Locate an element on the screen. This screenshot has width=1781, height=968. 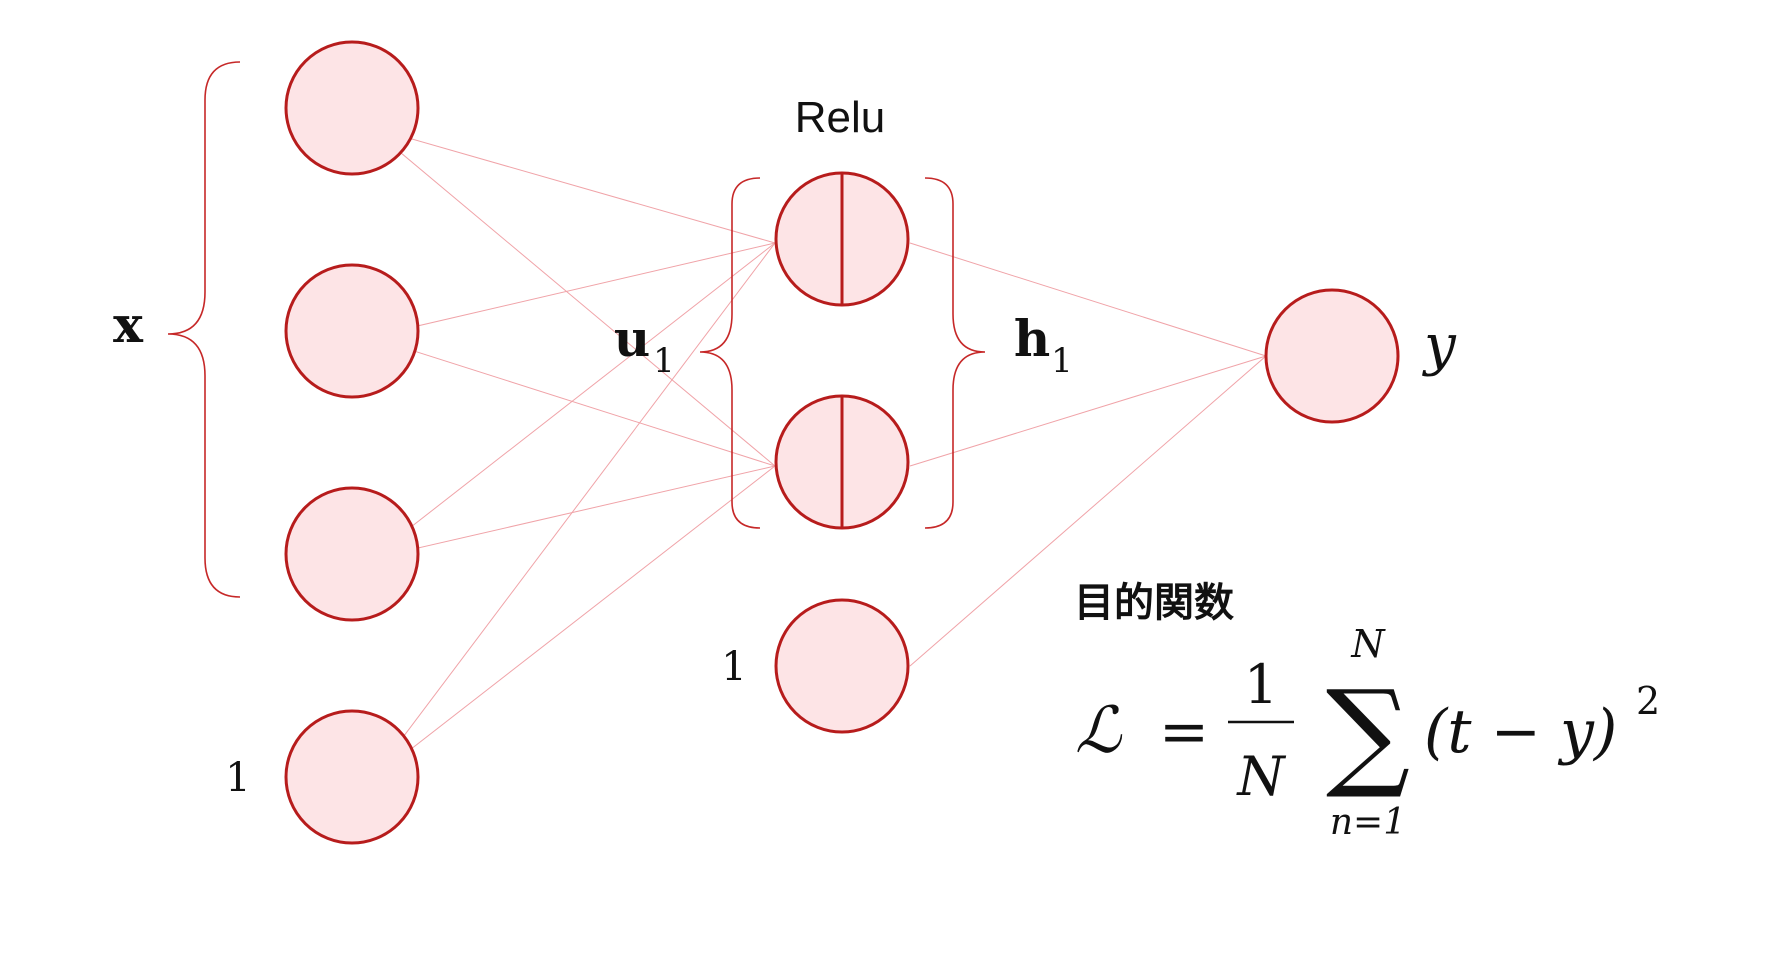
hidden-bias-label: 1 is located at coordinates (733, 667).